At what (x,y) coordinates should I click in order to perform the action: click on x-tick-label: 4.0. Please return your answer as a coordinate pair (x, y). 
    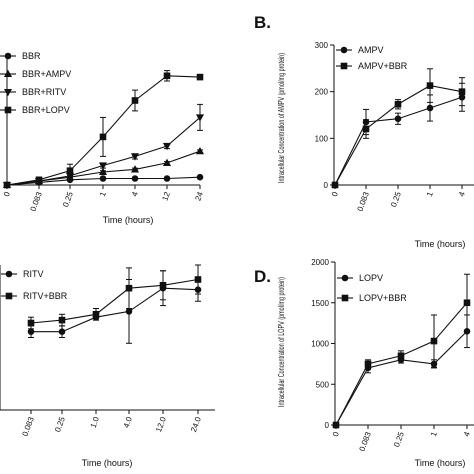
    Looking at the image, I should click on (128, 422).